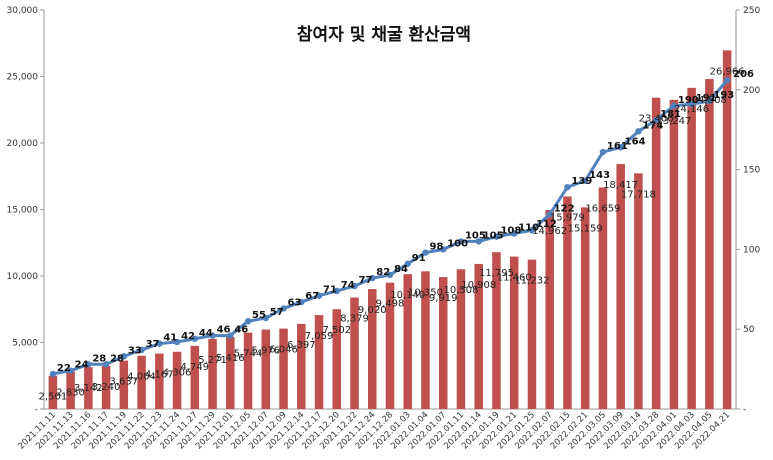 This screenshot has height=460, width=773. What do you see at coordinates (301, 345) in the screenshot?
I see `bar-value-label: 6,397` at bounding box center [301, 345].